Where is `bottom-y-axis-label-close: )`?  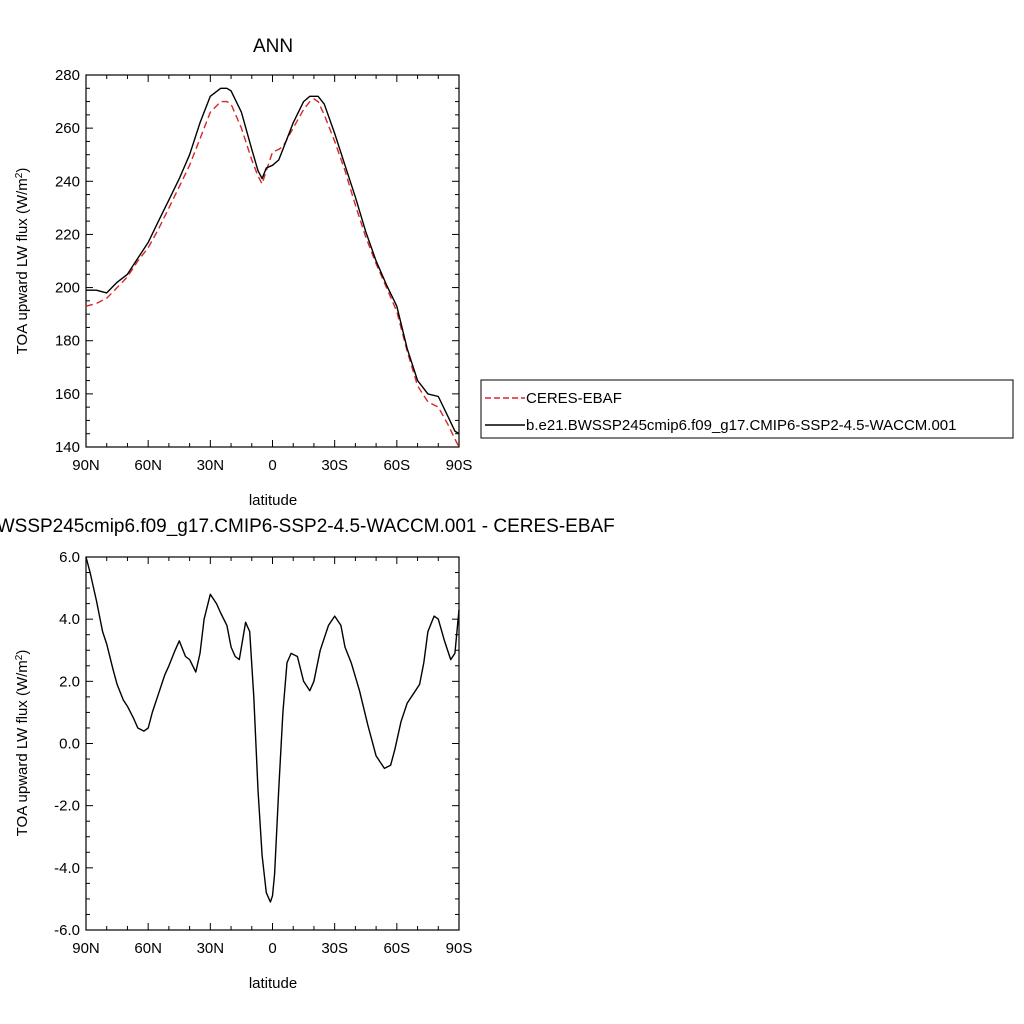
bottom-y-axis-label-close: ) is located at coordinates (22, 652).